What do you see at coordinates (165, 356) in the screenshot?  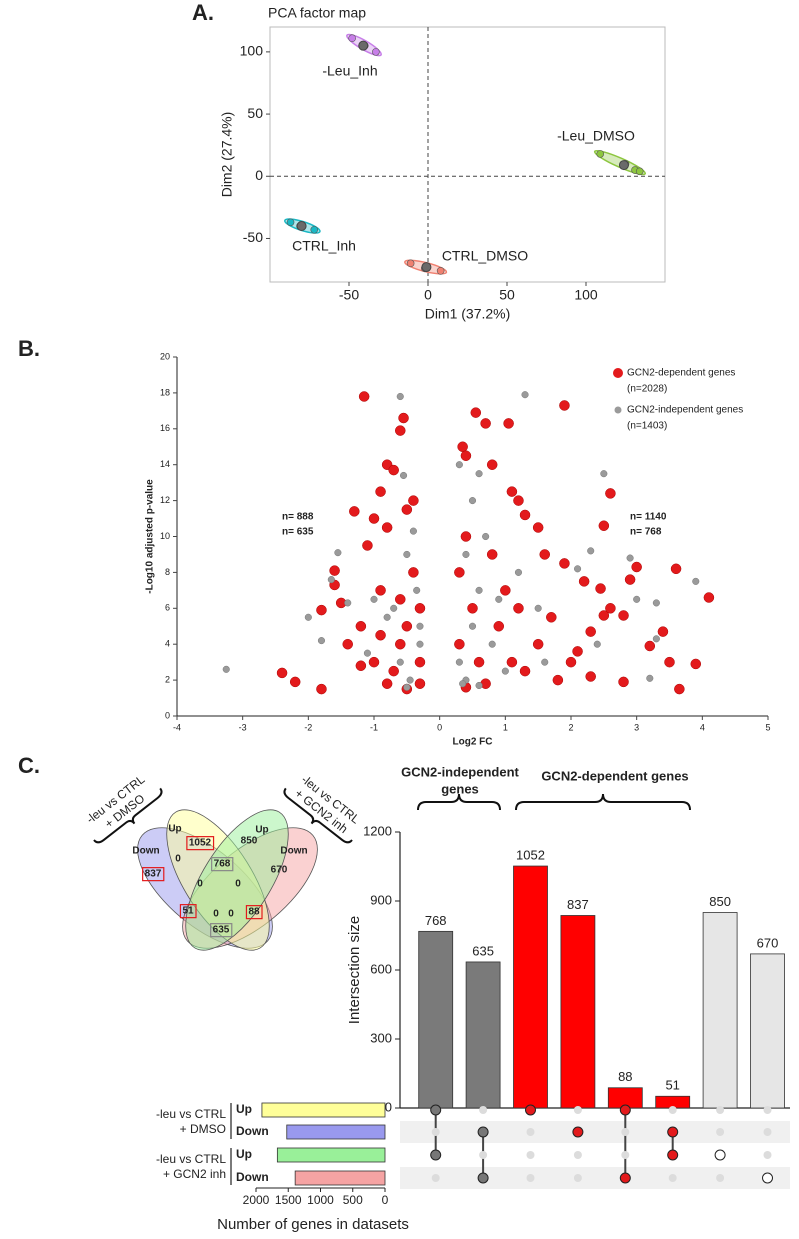 I see `y-tick-label: 20` at bounding box center [165, 356].